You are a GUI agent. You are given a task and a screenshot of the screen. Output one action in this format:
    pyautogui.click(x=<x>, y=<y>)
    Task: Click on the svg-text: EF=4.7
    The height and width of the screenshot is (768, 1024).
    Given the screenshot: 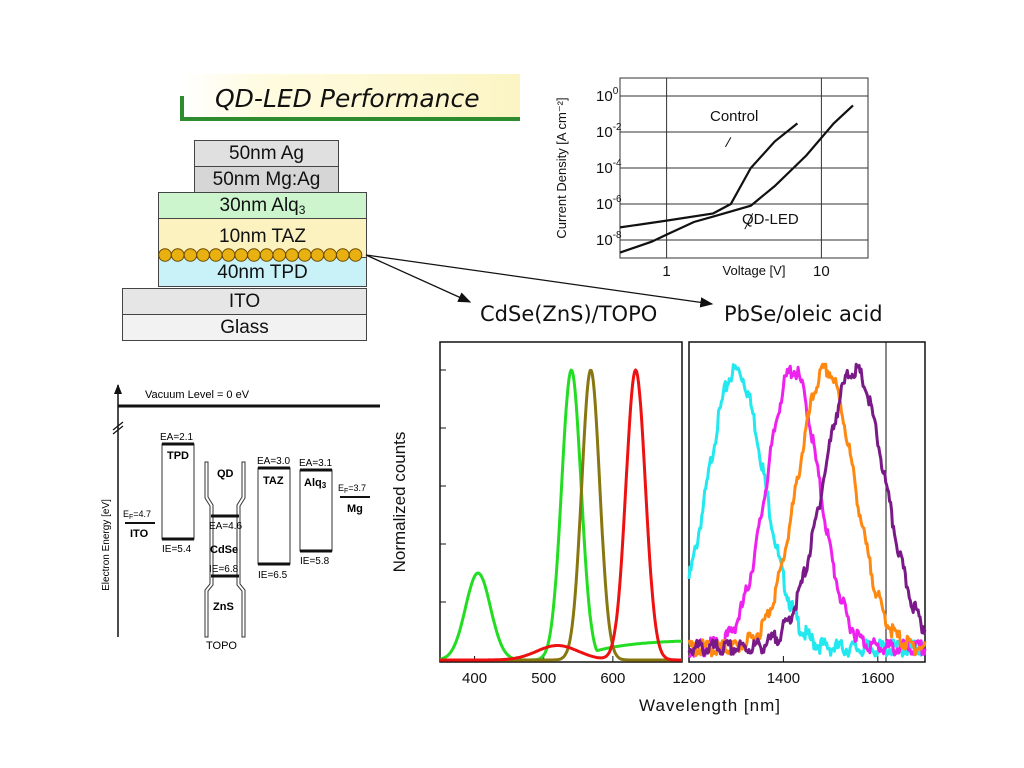 What is the action you would take?
    pyautogui.click(x=137, y=515)
    